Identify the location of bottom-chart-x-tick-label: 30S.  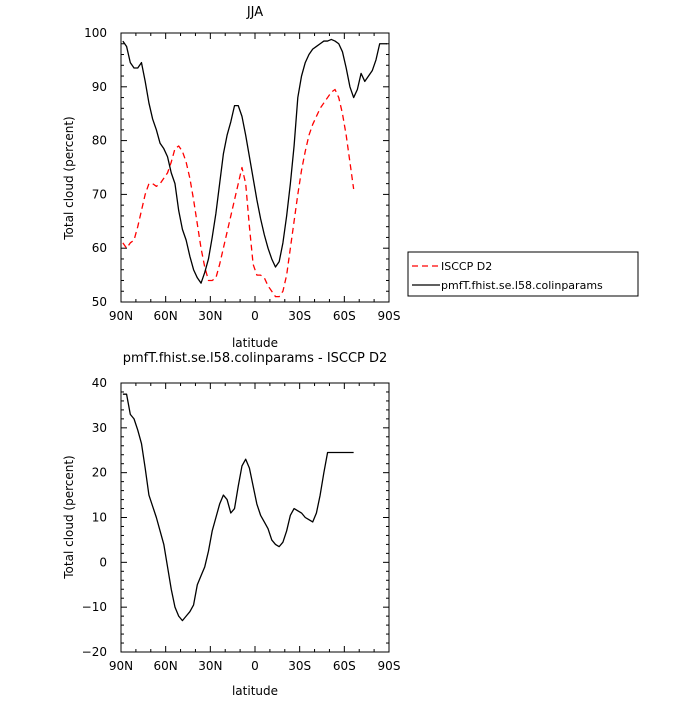
(299, 666).